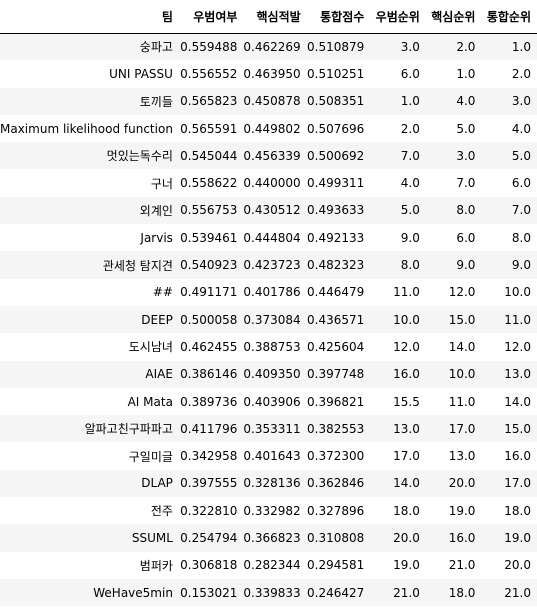  What do you see at coordinates (152, 537) in the screenshot?
I see `cell-team: SSUML` at bounding box center [152, 537].